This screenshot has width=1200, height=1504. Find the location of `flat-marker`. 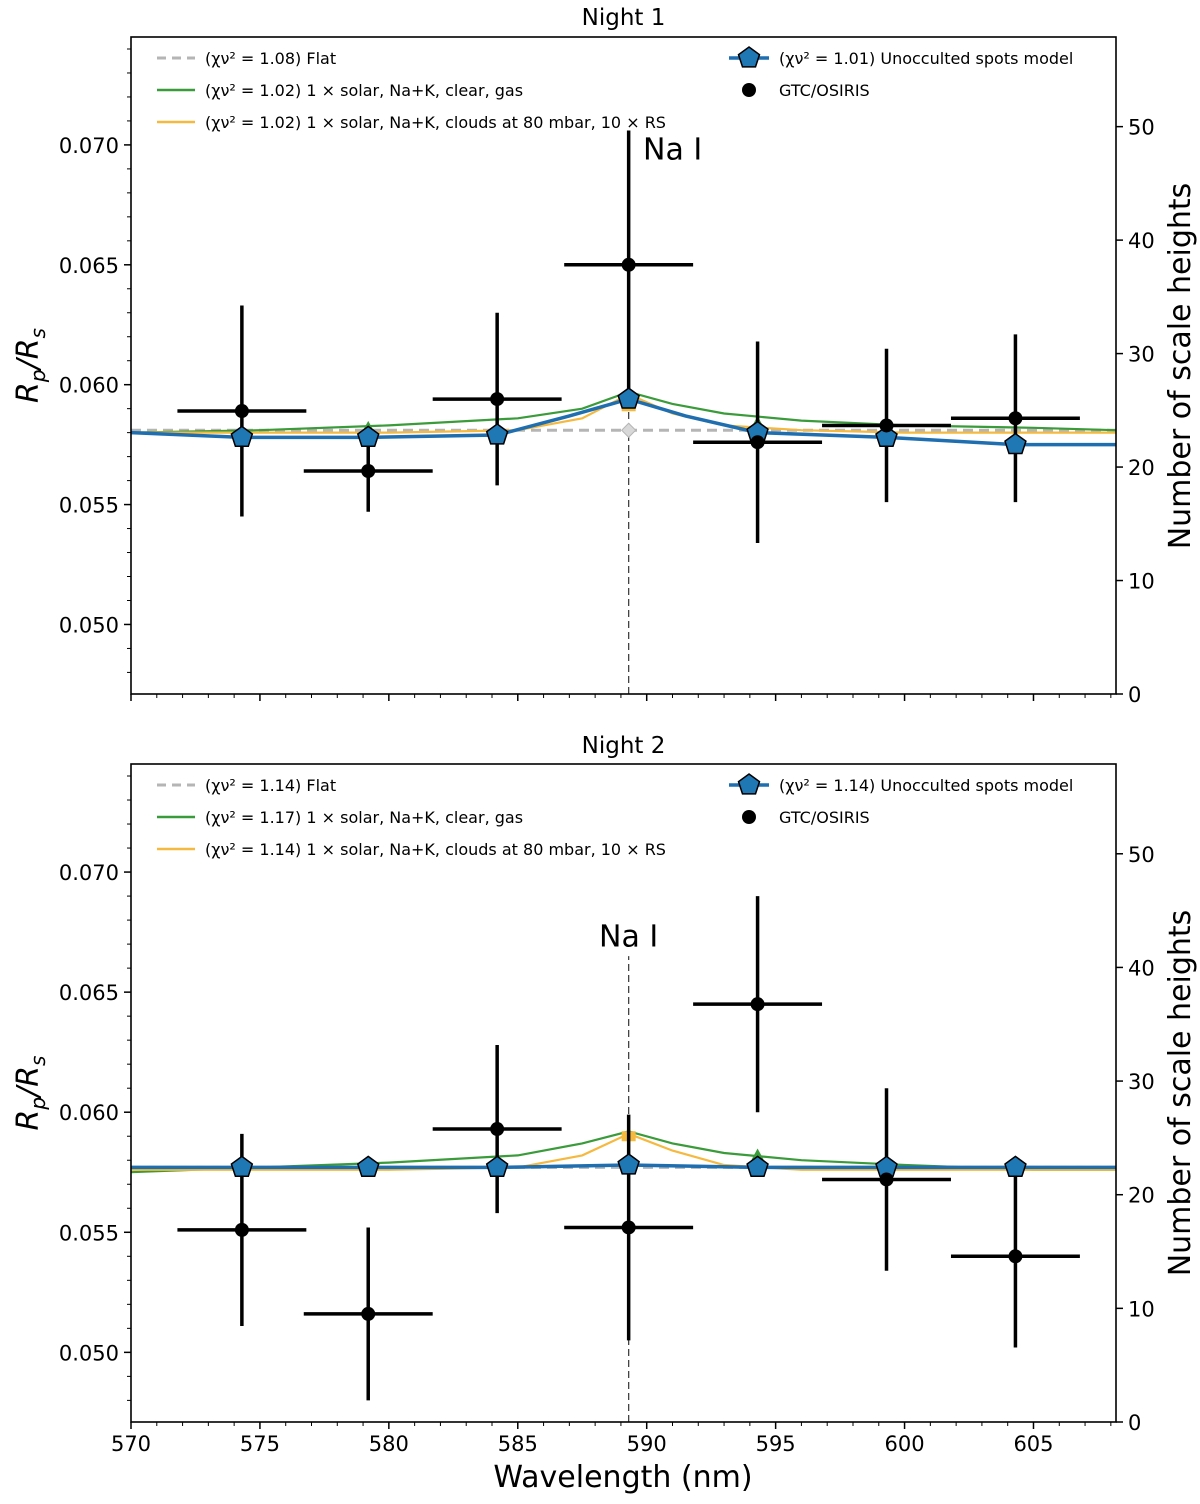

flat-marker is located at coordinates (628, 430).